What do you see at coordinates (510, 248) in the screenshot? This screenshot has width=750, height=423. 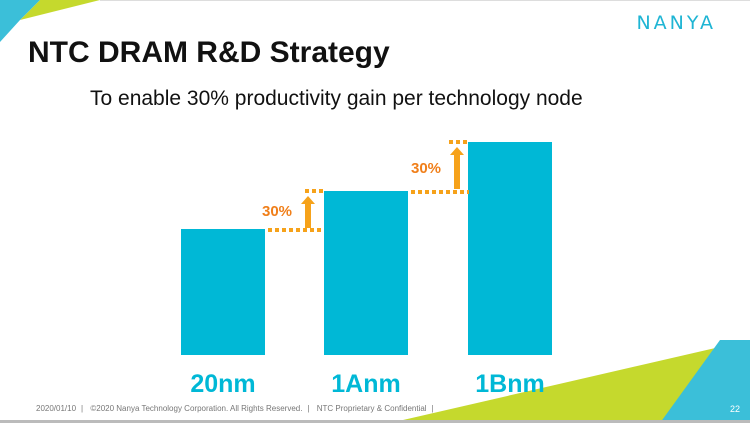 I see `bar-1bnm` at bounding box center [510, 248].